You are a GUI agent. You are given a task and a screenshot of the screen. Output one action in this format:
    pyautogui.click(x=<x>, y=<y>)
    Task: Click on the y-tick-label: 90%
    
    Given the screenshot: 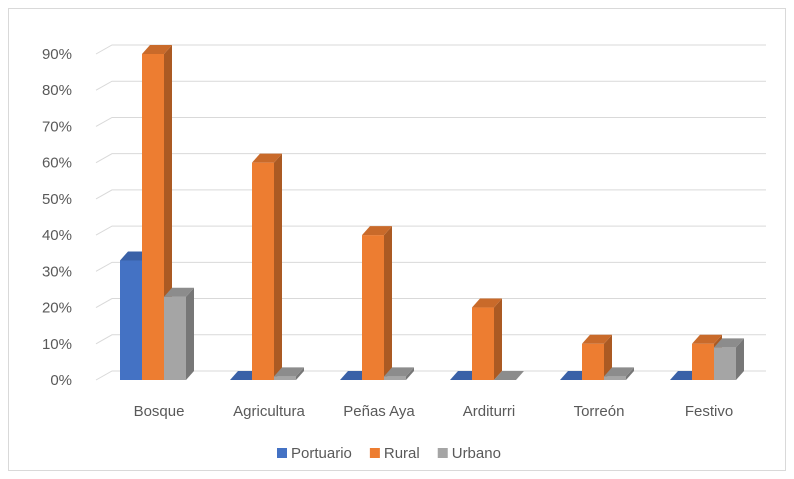 What is the action you would take?
    pyautogui.click(x=57, y=54)
    